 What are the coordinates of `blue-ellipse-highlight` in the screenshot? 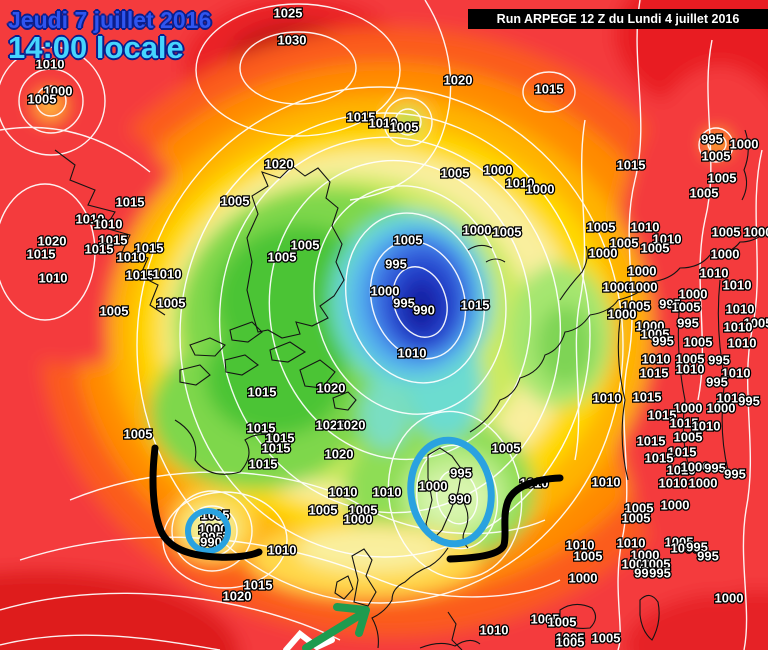 It's located at (451, 492).